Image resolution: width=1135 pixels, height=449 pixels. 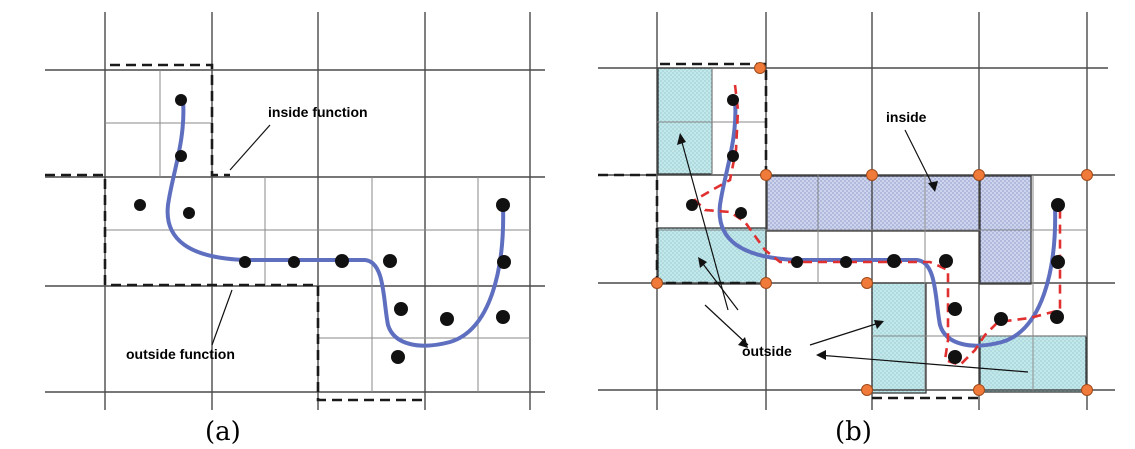 What do you see at coordinates (920, 160) in the screenshot?
I see `inside-arrow` at bounding box center [920, 160].